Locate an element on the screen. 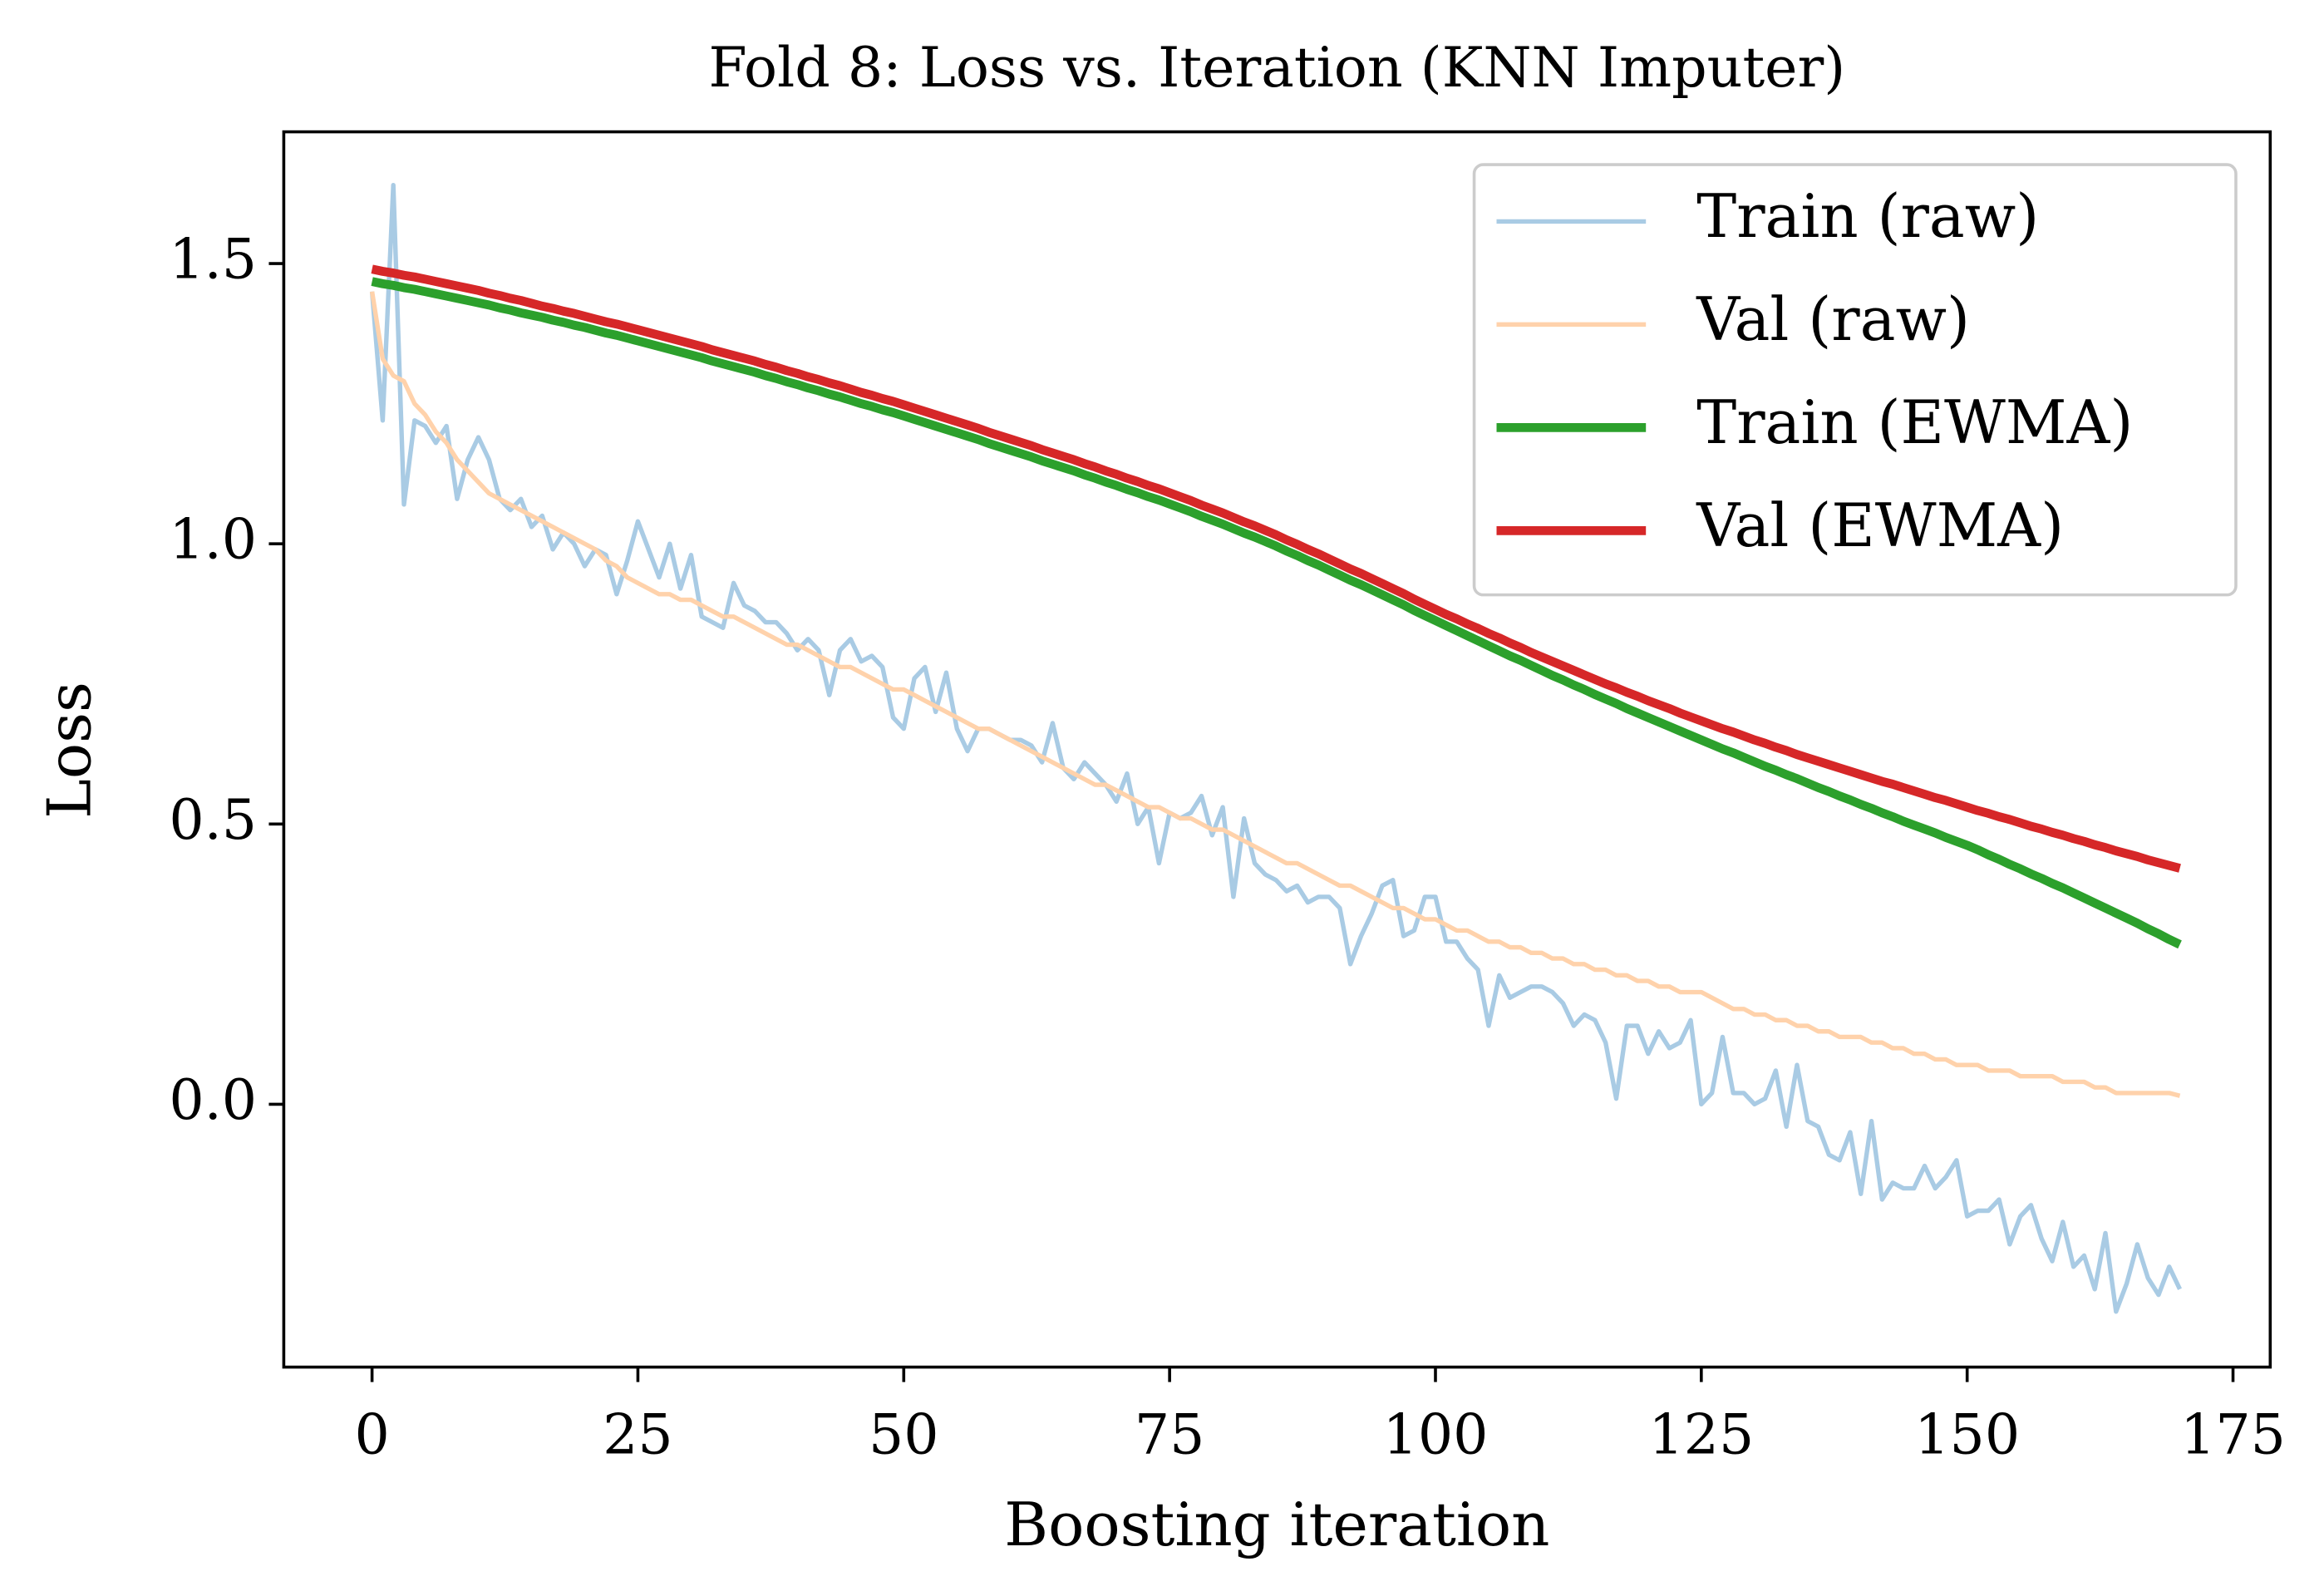 This screenshot has height=1596, width=2324. x-tick-label: 0 is located at coordinates (371, 1433).